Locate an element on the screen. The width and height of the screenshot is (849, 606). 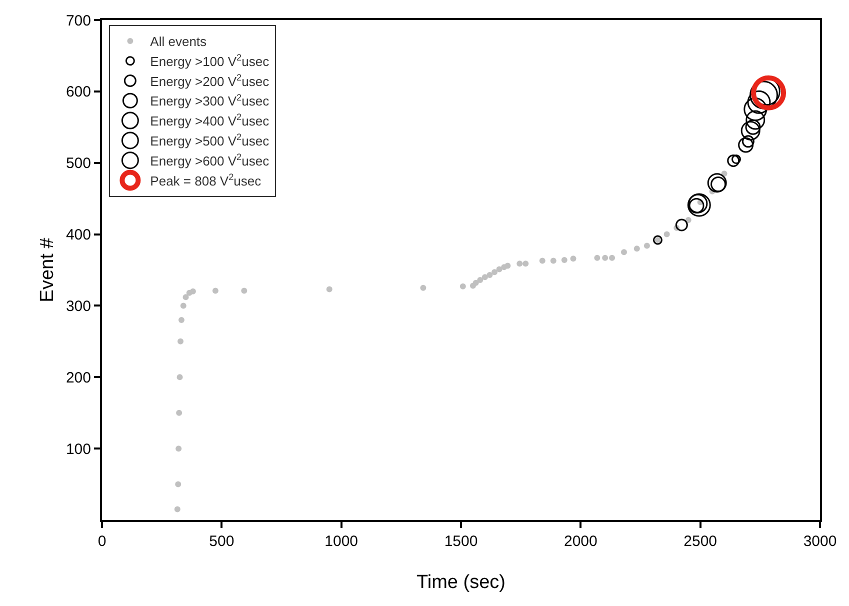
y-axis-title: Event # is located at coordinates (47, 269).